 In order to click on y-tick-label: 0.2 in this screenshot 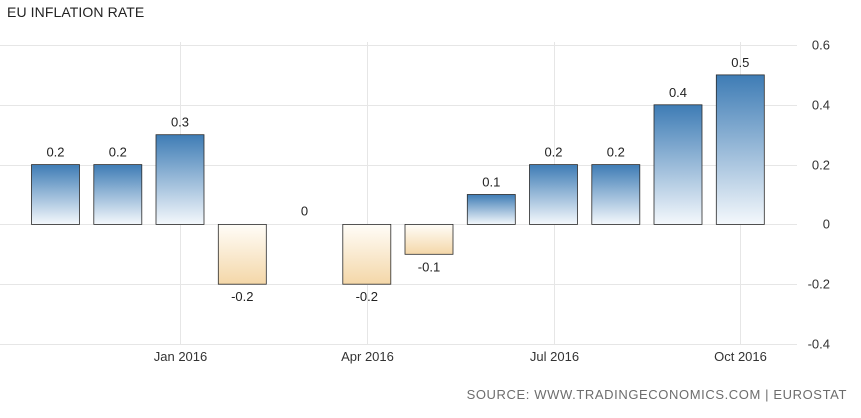, I will do `click(821, 165)`.